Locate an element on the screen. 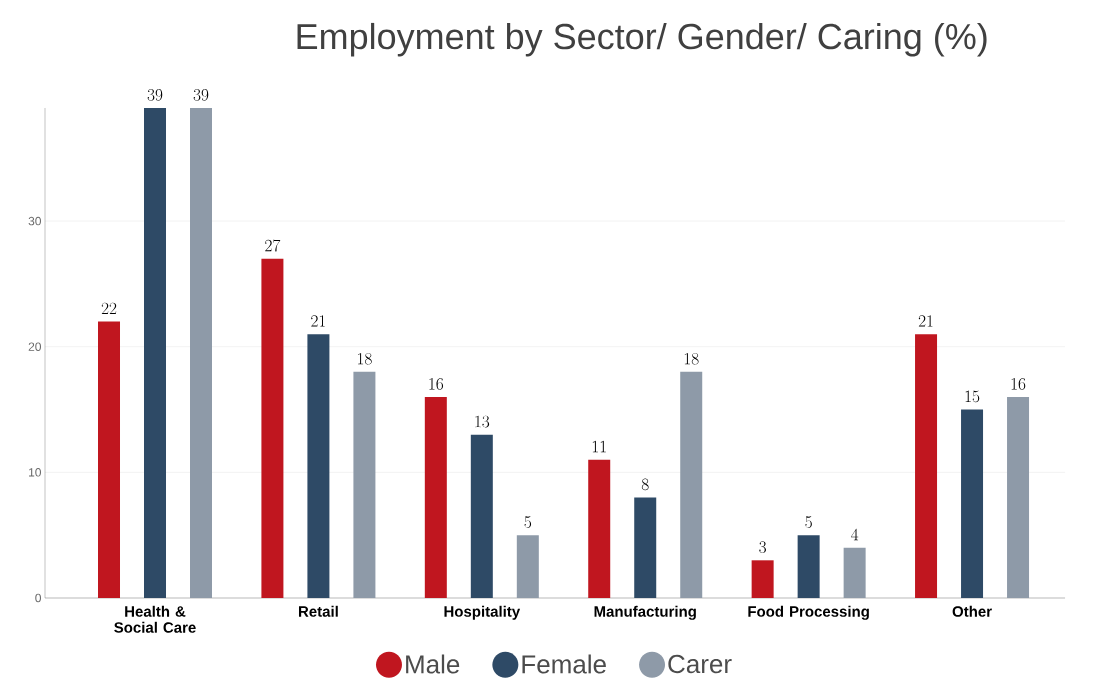 The width and height of the screenshot is (1096, 689). y-tick-label: 0 is located at coordinates (38, 598).